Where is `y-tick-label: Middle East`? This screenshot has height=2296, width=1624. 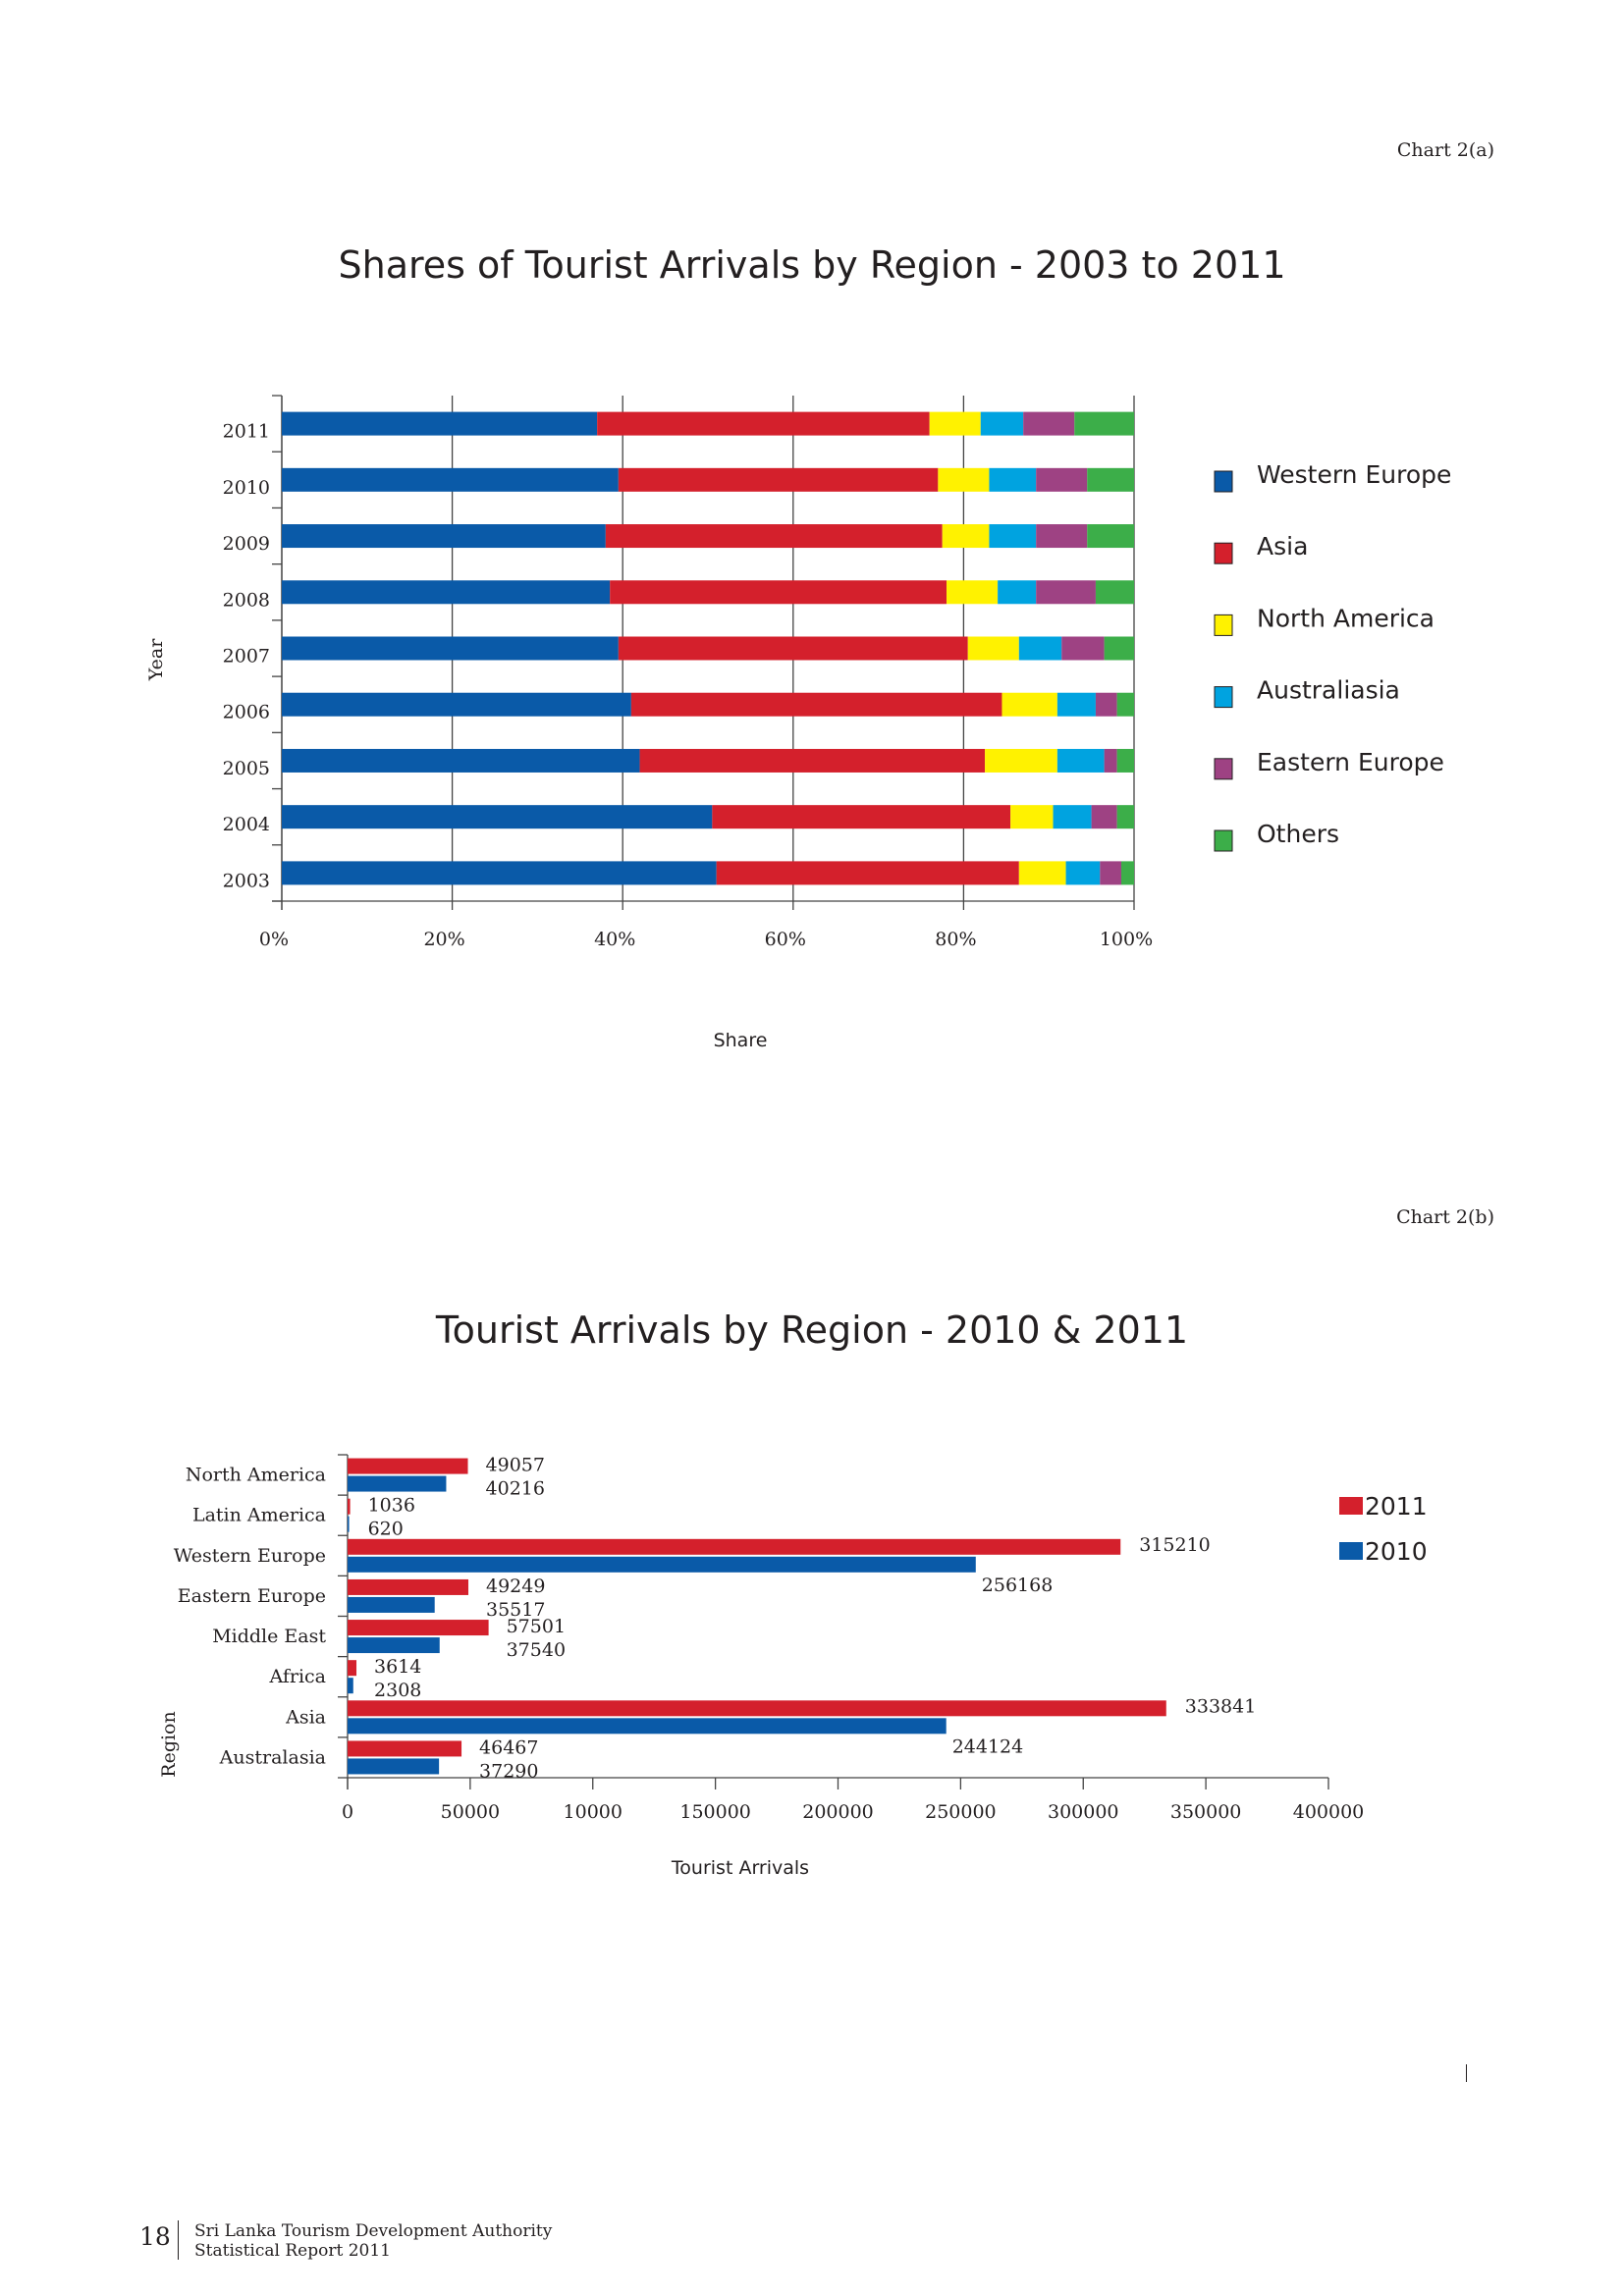
y-tick-label: Middle East is located at coordinates (269, 1636).